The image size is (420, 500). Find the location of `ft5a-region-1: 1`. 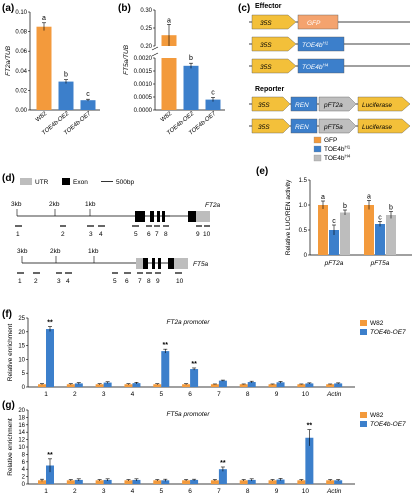

ft5a-region-1: 1 is located at coordinates (20, 281).